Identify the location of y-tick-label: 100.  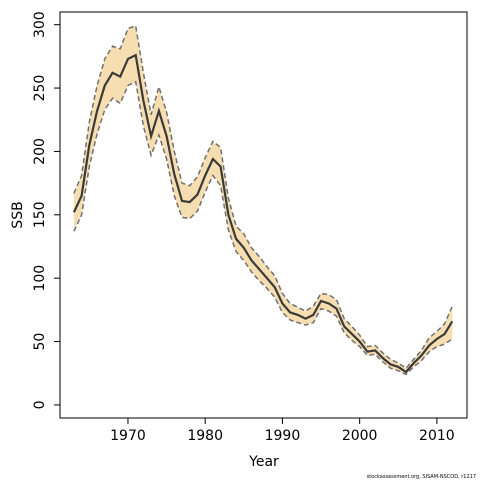
(40, 278).